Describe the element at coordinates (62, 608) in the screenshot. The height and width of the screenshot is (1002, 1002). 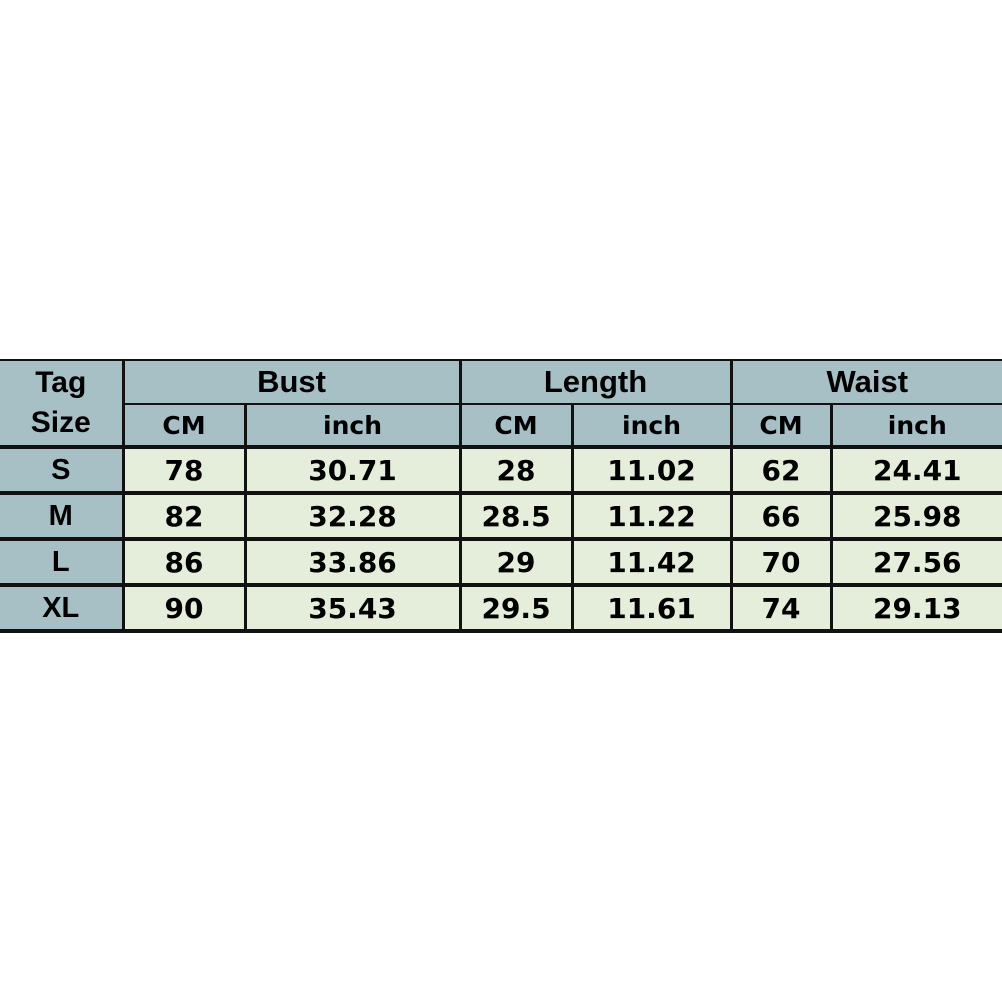
I see `size-label-xl: XL` at that location.